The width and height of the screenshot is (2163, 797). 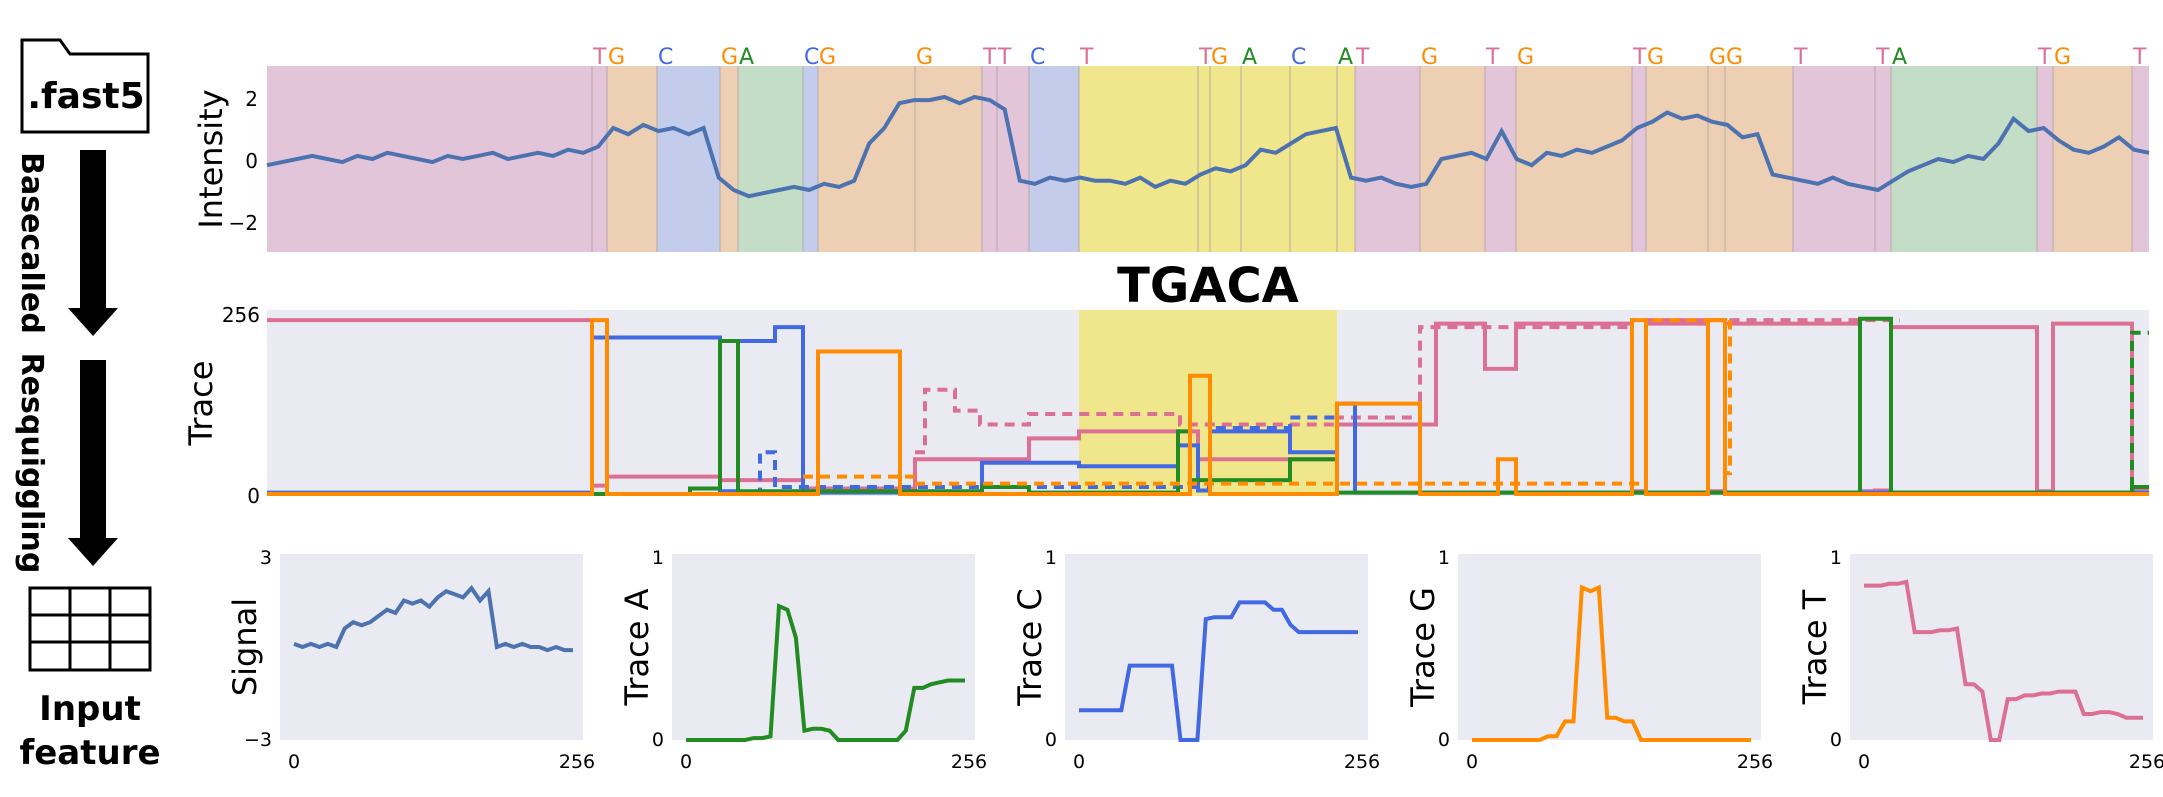 I want to click on signal-line, so click(x=1208, y=146).